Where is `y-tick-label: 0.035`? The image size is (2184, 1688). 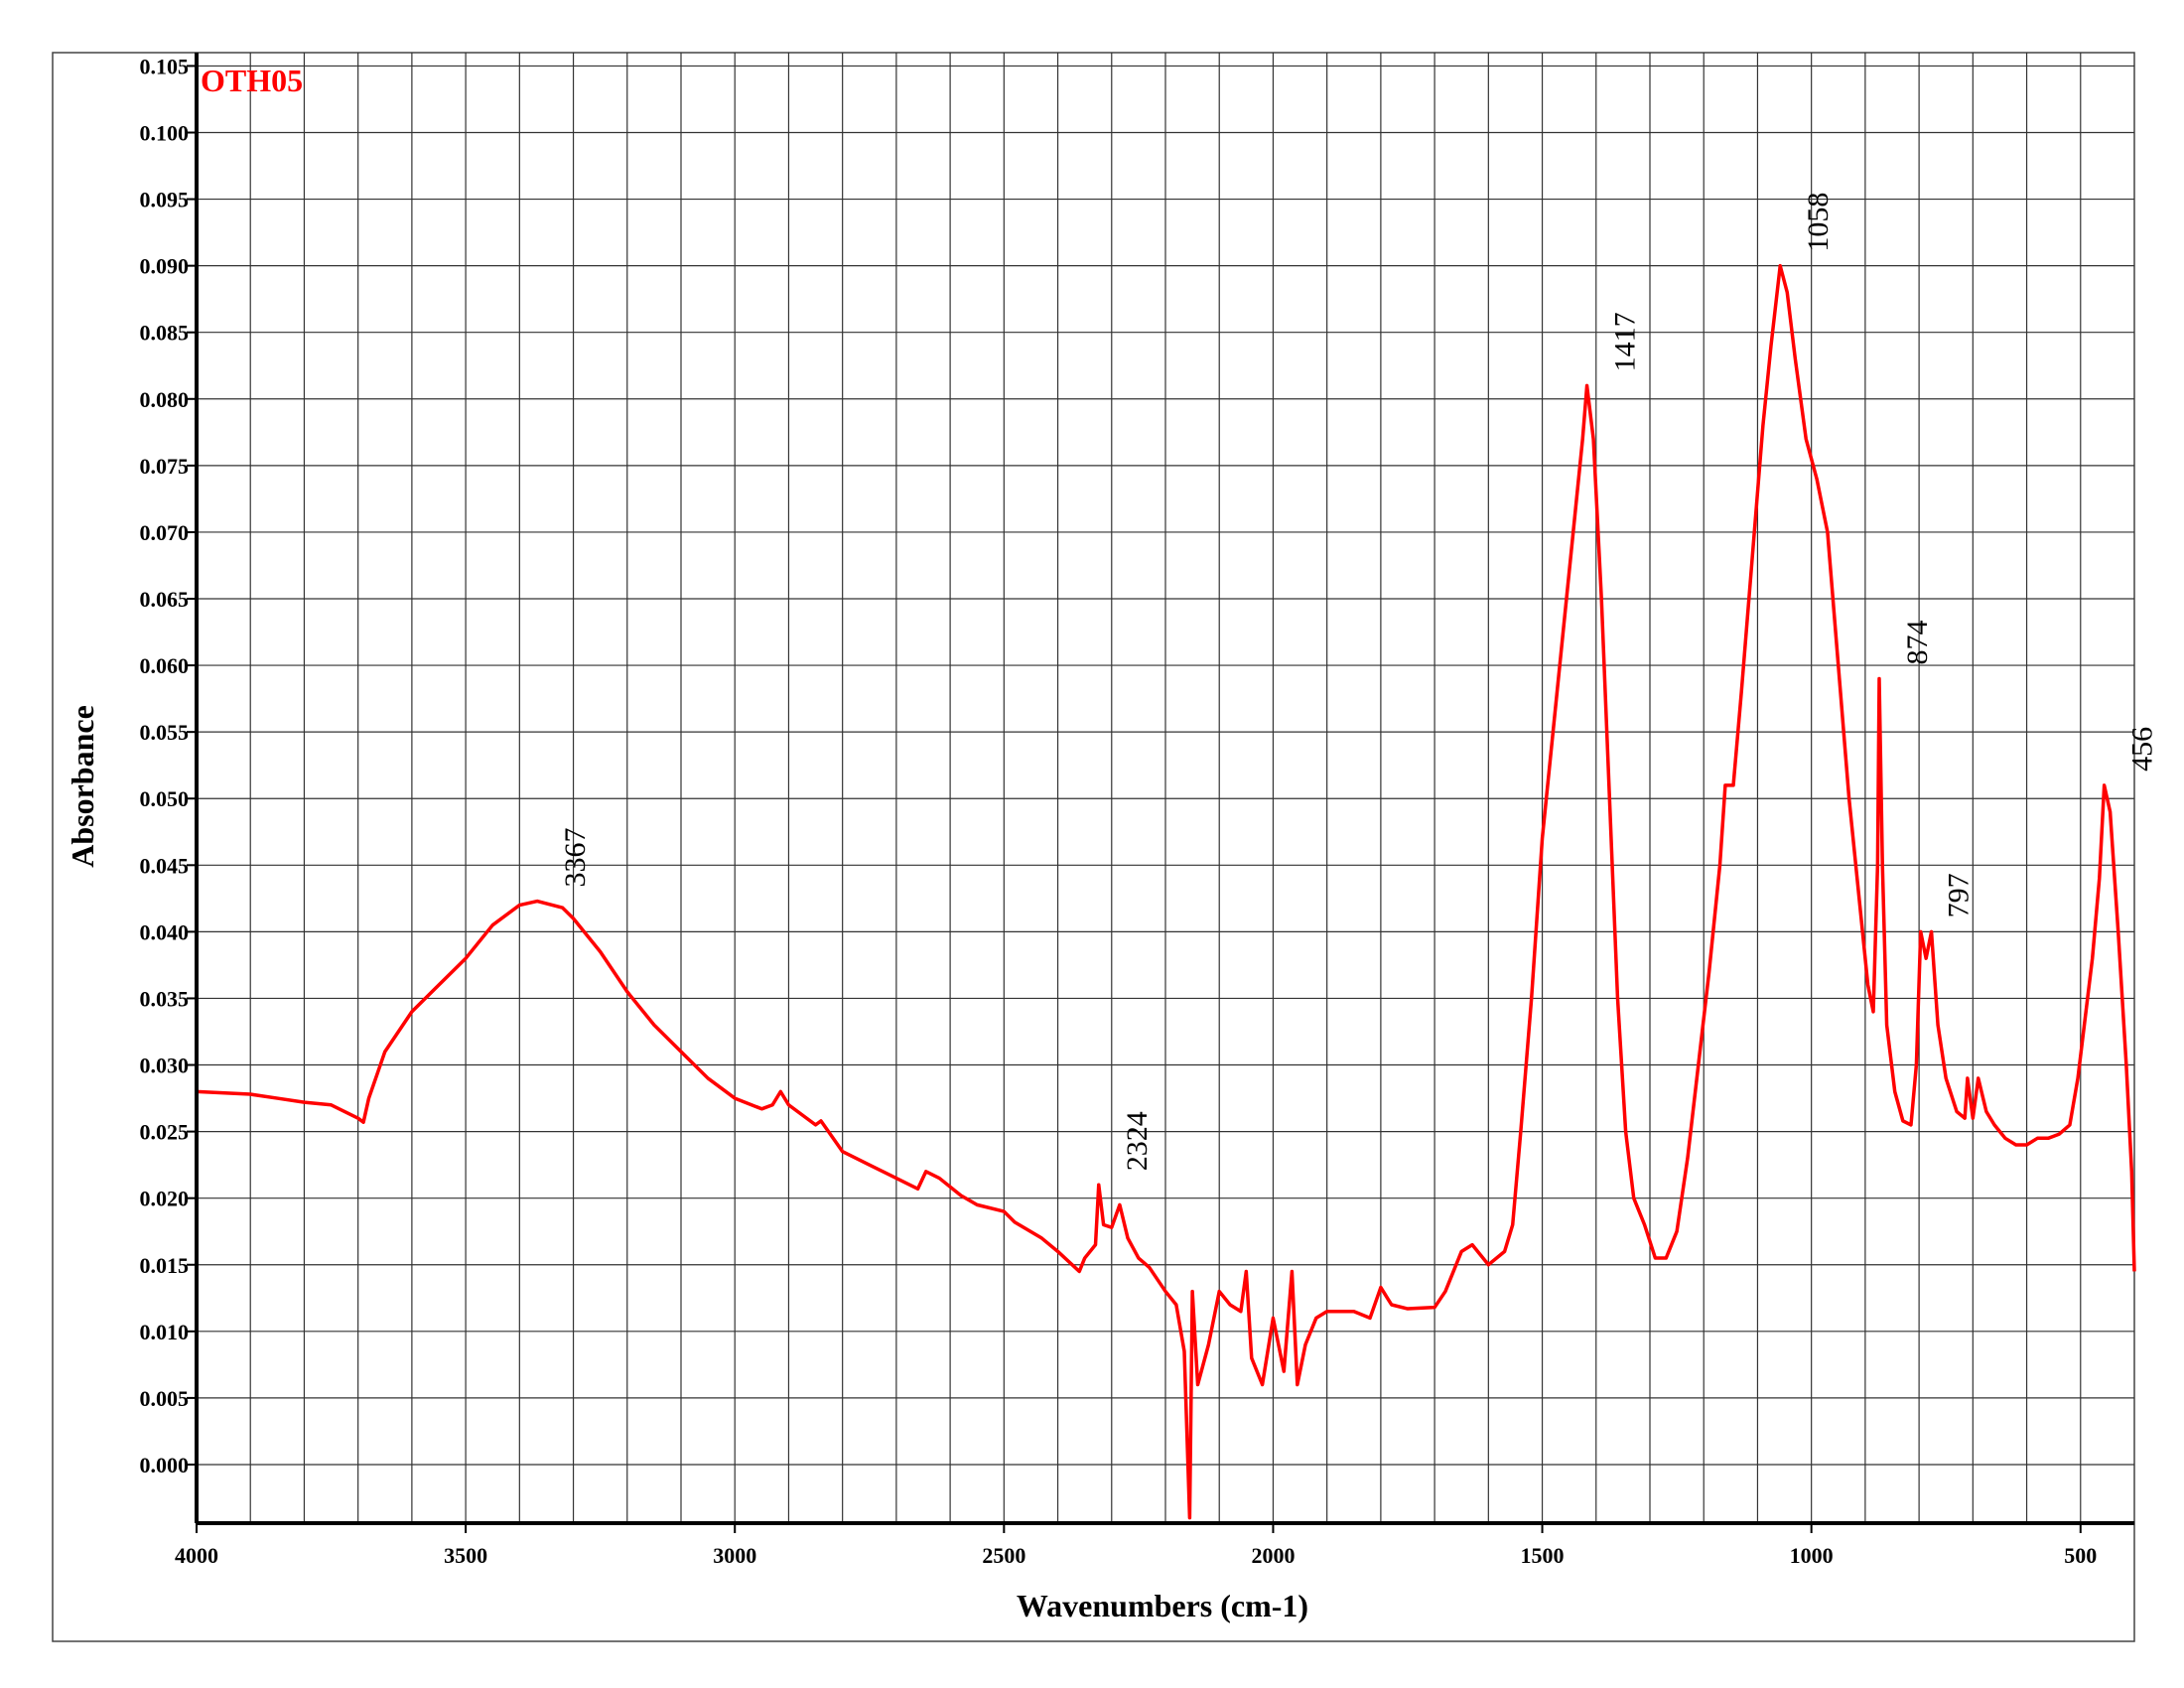
y-tick-label: 0.035 is located at coordinates (165, 998).